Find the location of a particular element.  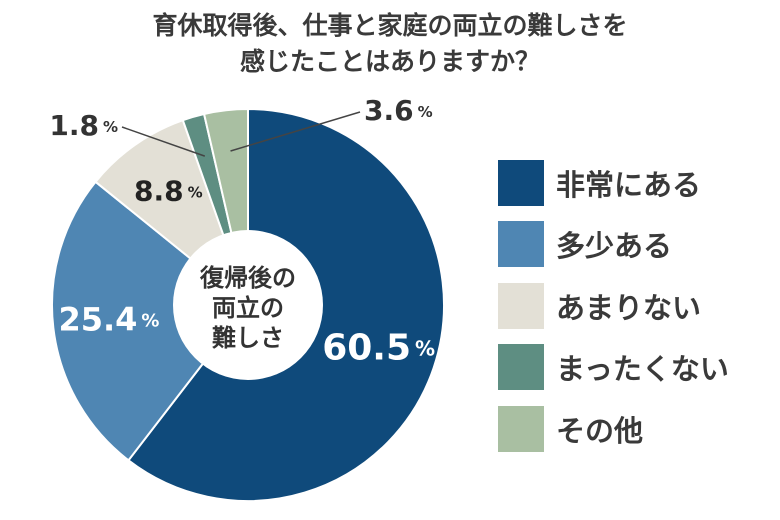

legend-label-0: 非常にある is located at coordinates (629, 184).